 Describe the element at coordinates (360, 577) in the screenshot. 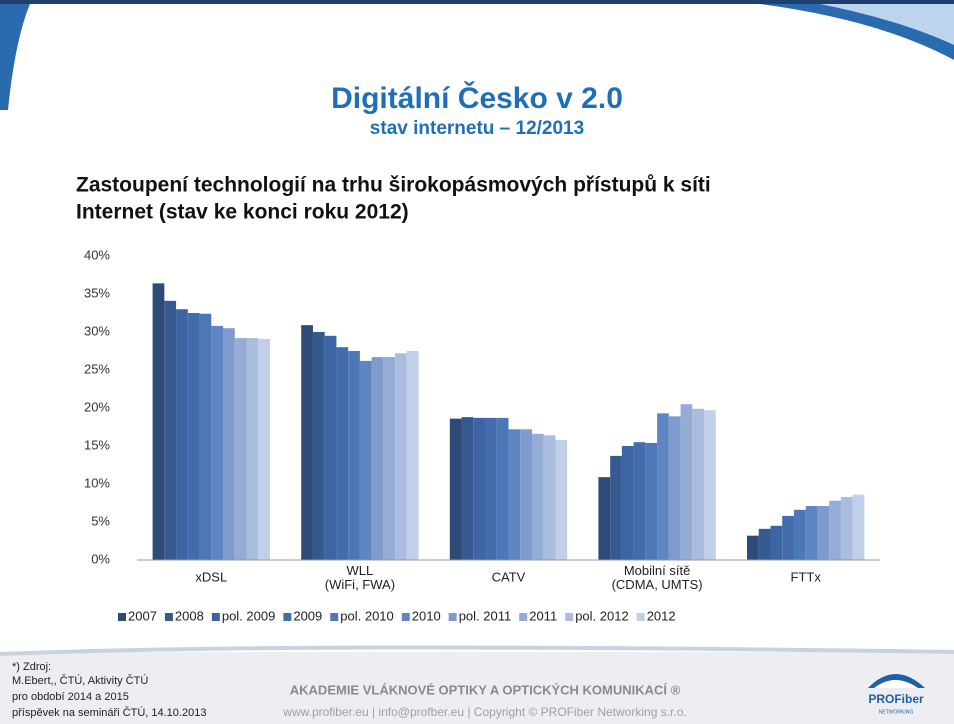

I see `x-tick-label: WLL (WiFi, FWA)` at that location.